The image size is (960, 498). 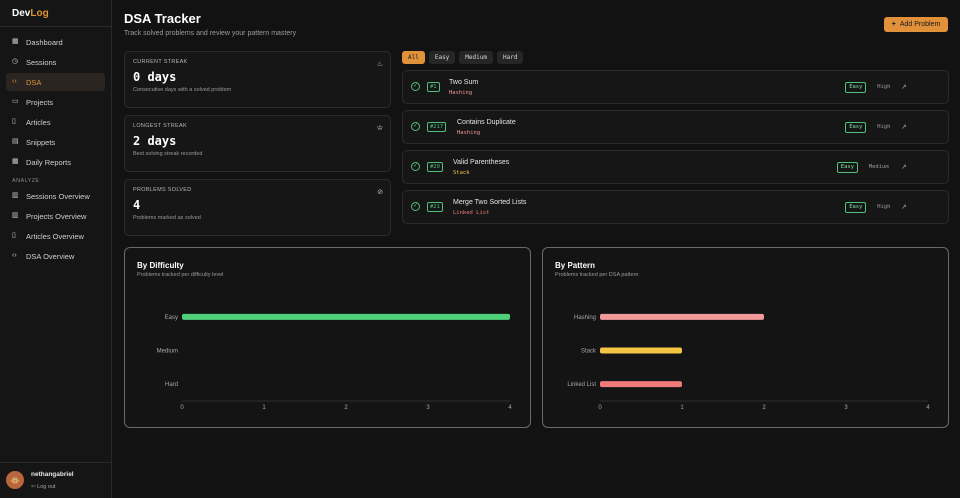 What do you see at coordinates (641, 350) in the screenshot?
I see `bar-stack` at bounding box center [641, 350].